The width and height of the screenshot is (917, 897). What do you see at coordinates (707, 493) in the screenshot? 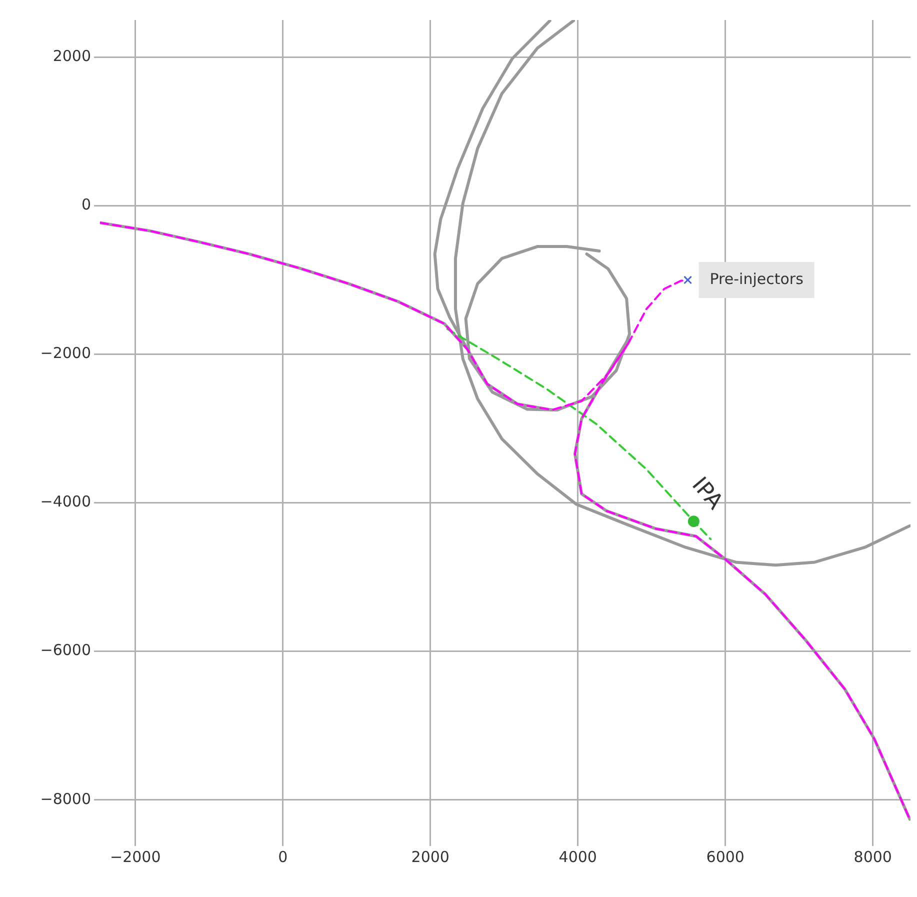
I see `annotation: IPA` at bounding box center [707, 493].